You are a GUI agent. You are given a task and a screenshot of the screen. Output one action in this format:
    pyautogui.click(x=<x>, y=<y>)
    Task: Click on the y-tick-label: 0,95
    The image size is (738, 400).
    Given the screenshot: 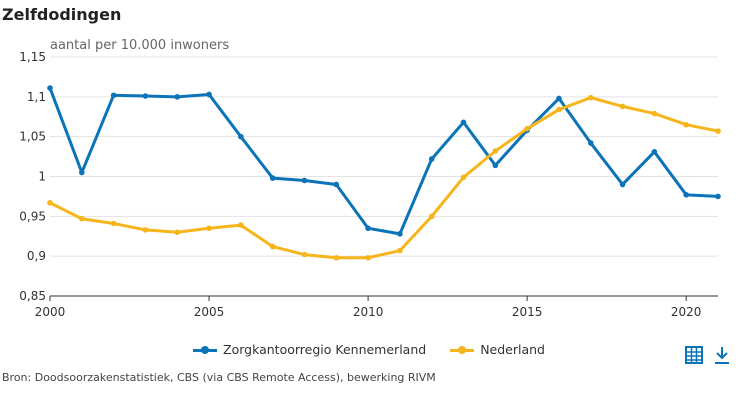 What is the action you would take?
    pyautogui.click(x=32, y=216)
    